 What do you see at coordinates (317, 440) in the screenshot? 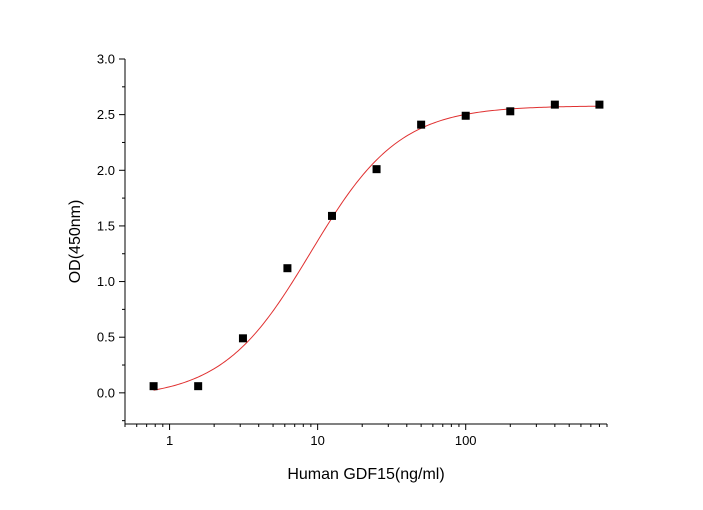
I see `x-tick-label: 10` at bounding box center [317, 440].